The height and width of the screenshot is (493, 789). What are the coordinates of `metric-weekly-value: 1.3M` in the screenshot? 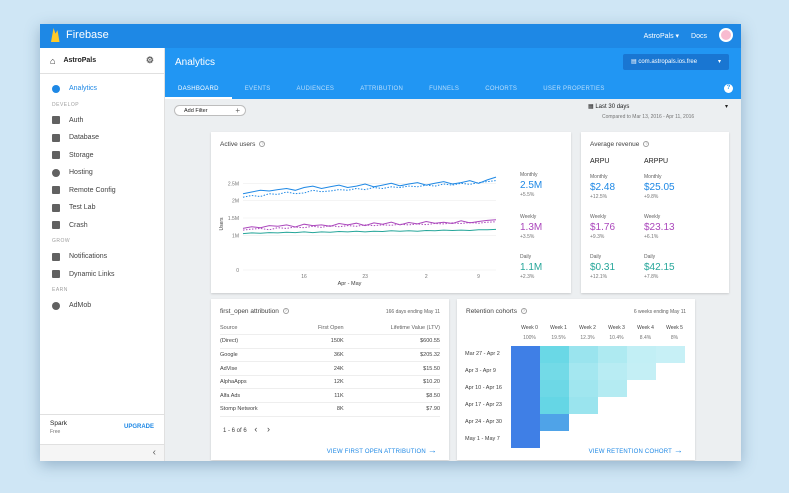 It's located at (531, 227).